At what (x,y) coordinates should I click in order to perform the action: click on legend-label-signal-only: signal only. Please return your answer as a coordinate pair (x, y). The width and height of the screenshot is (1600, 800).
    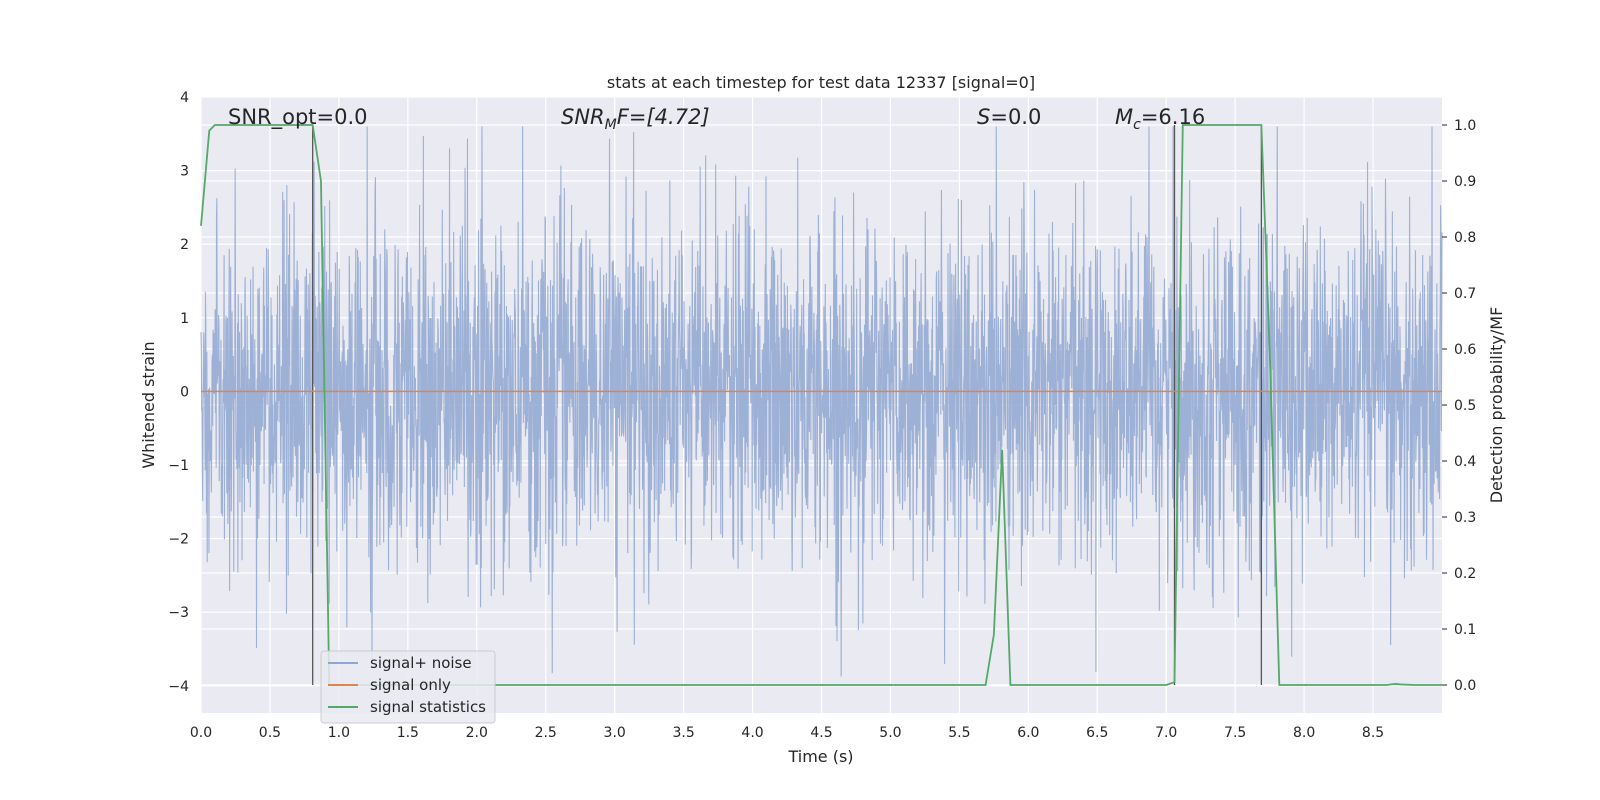
    Looking at the image, I should click on (410, 685).